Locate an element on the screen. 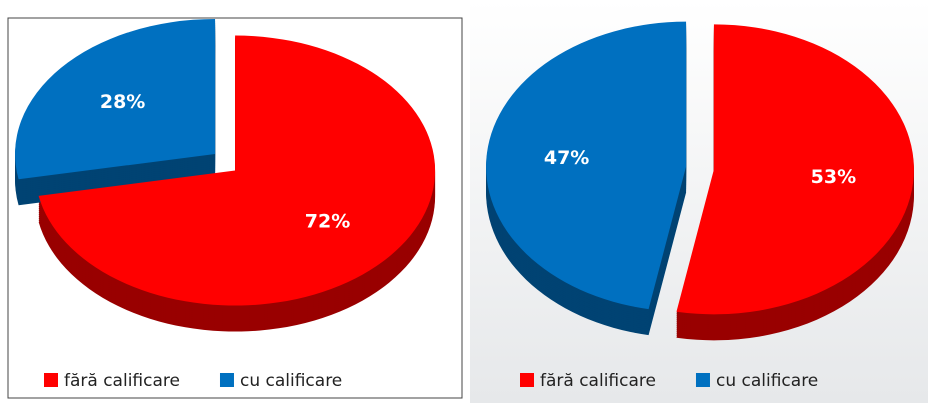  data-label: 72% is located at coordinates (327, 222).